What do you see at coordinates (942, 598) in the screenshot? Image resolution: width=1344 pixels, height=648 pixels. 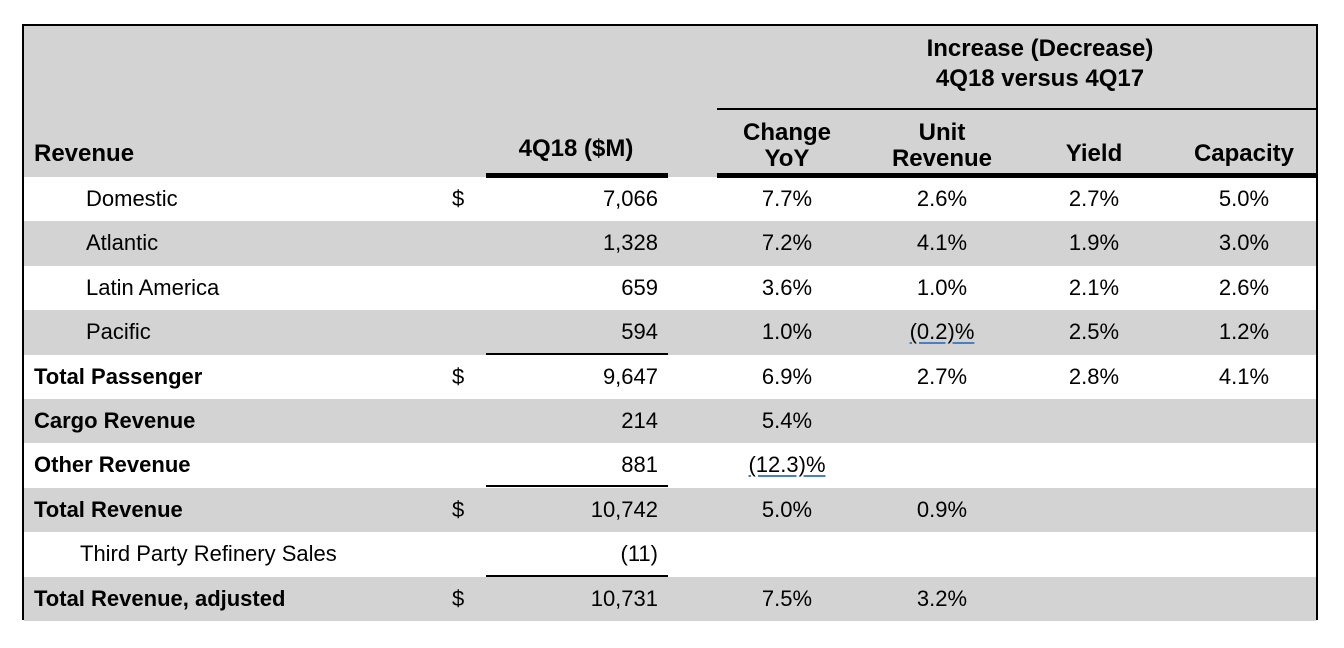 I see `unit-revenue-cell: 3.2%` at bounding box center [942, 598].